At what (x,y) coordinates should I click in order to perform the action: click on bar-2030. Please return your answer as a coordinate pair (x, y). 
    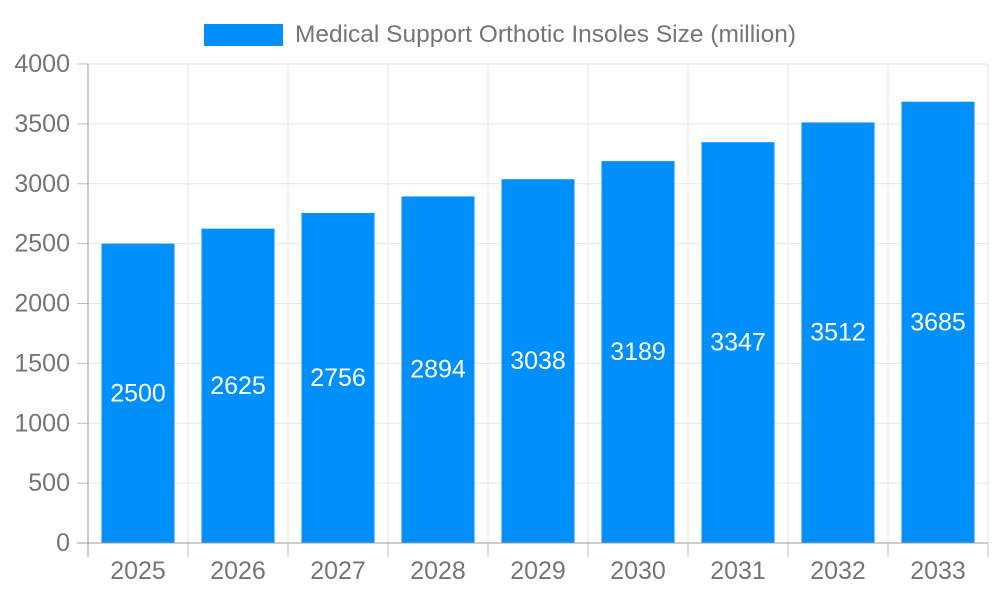
    Looking at the image, I should click on (638, 352).